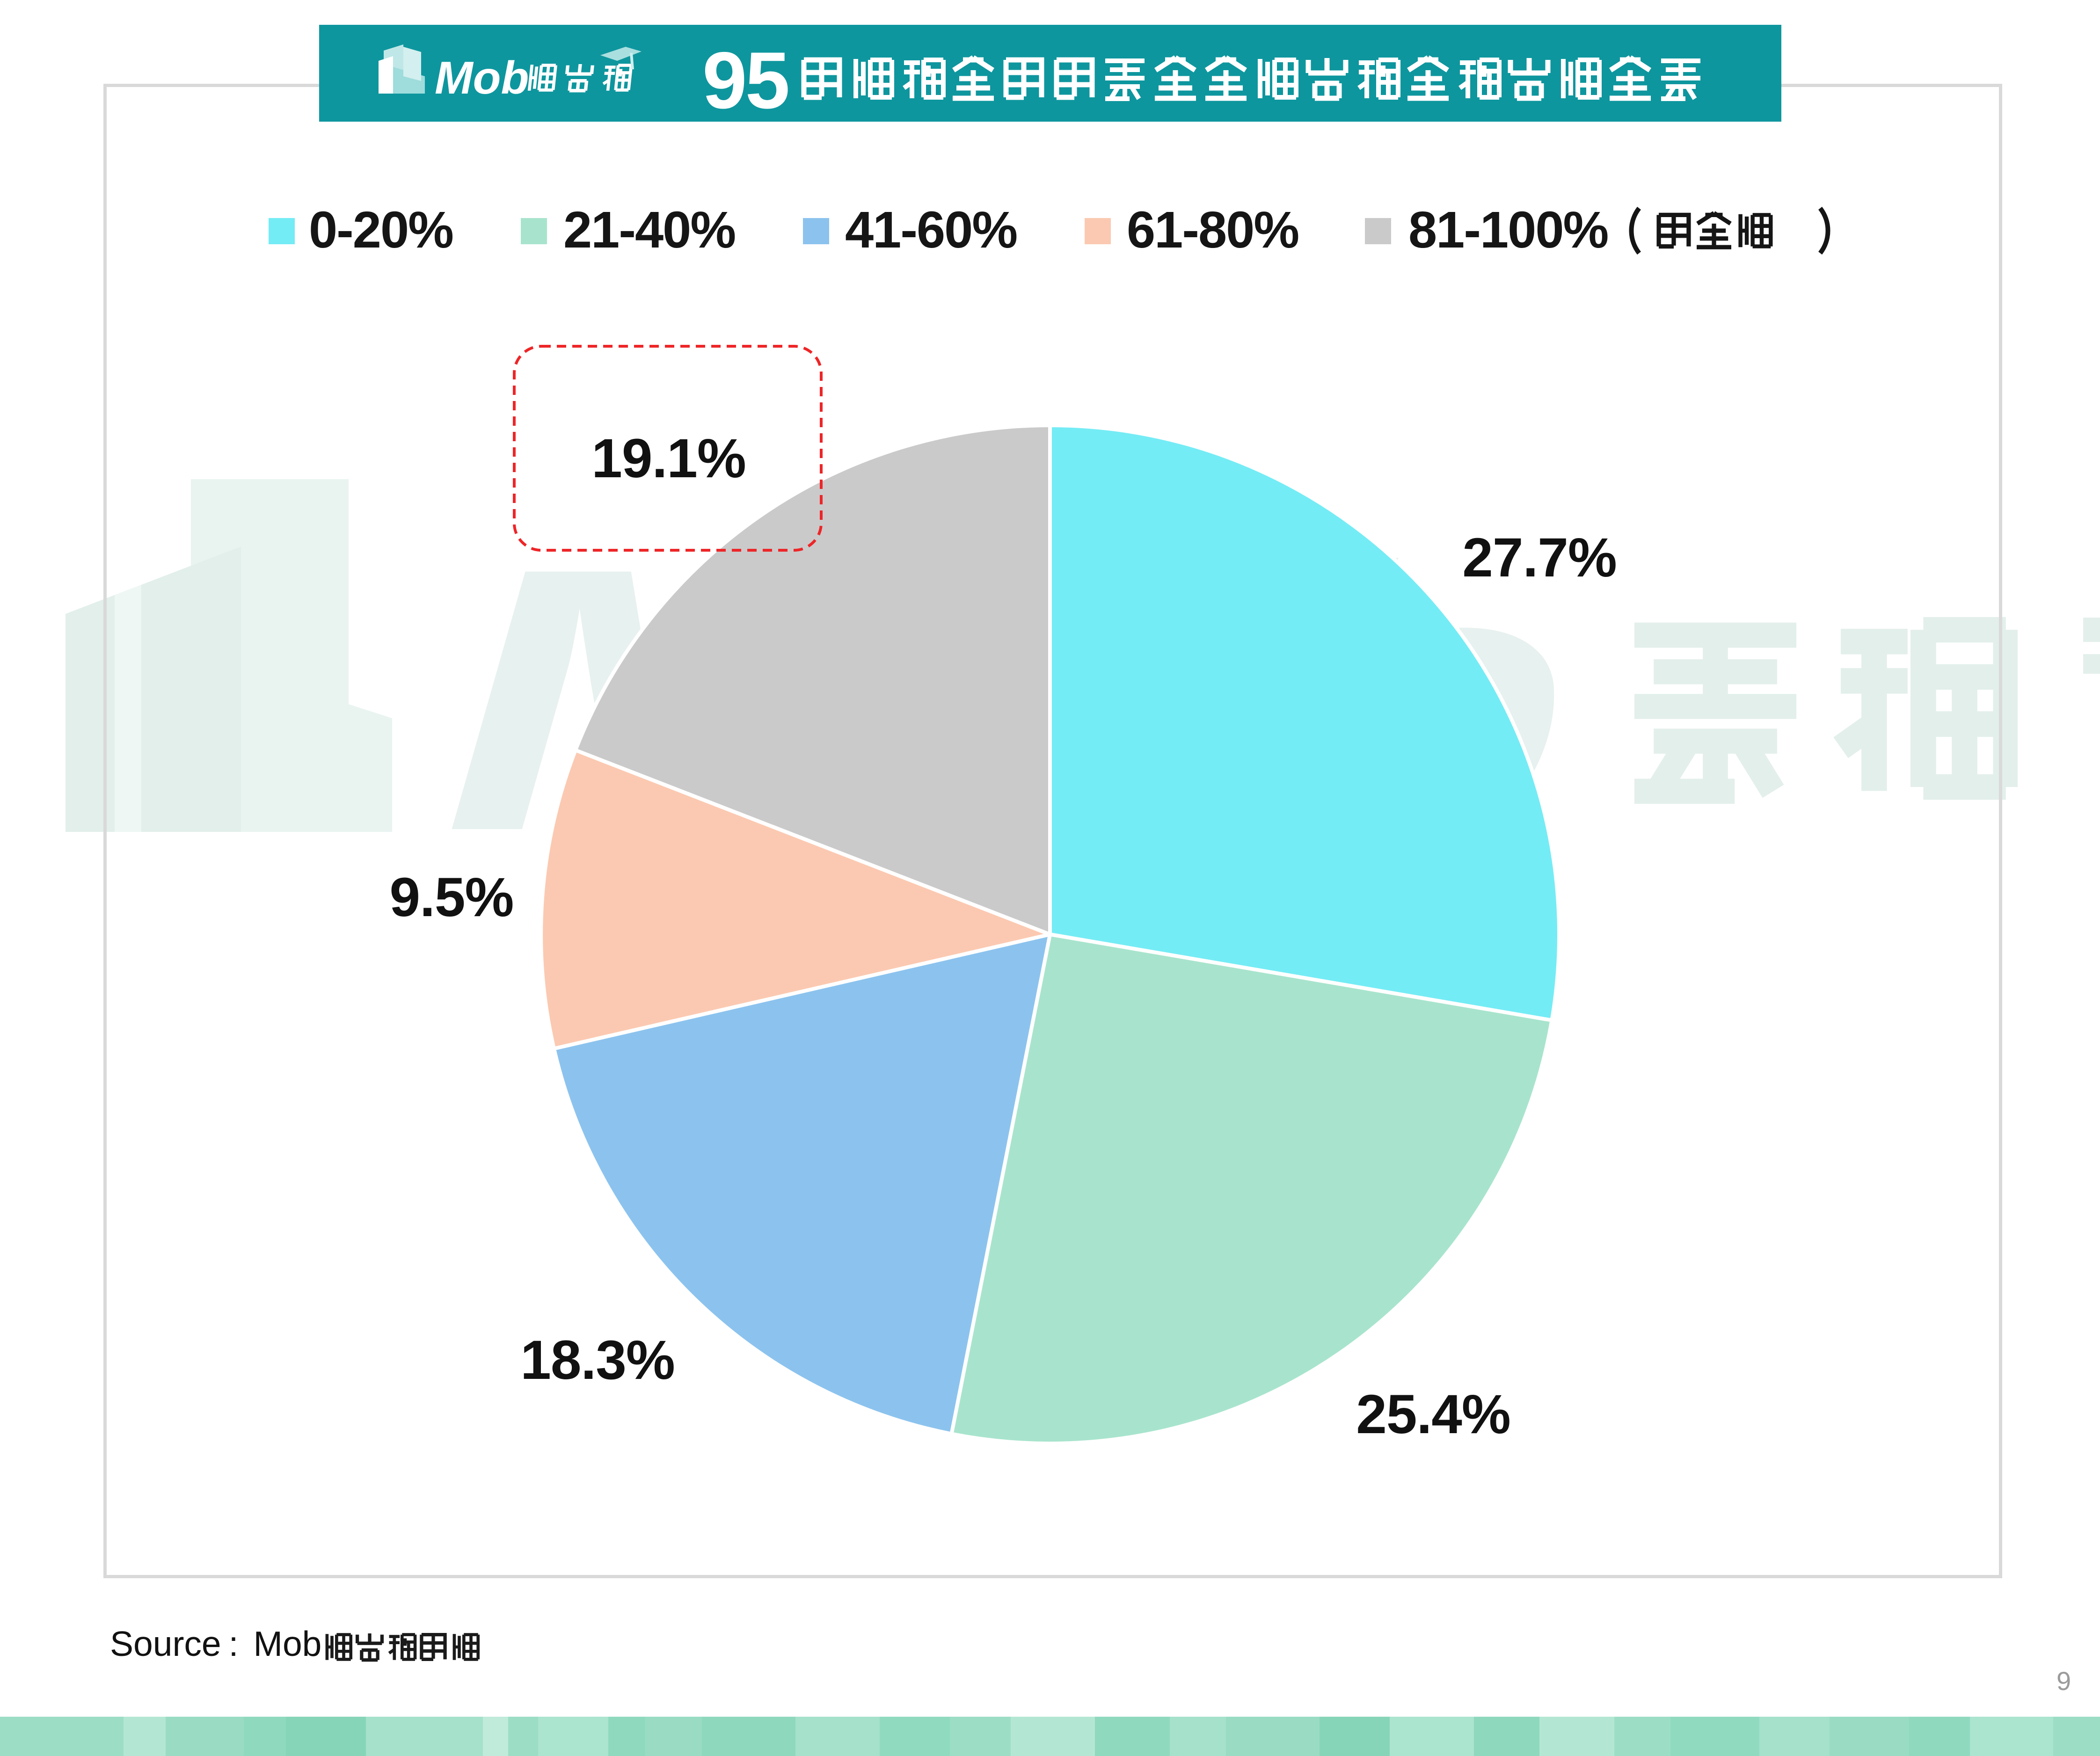 The height and width of the screenshot is (1756, 2100). I want to click on svg-text: 95, so click(745, 79).